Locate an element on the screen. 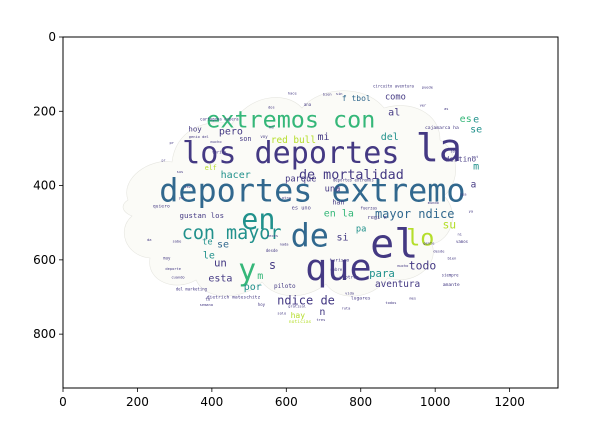 The image size is (597, 436). word-10: con mayor is located at coordinates (232, 233).